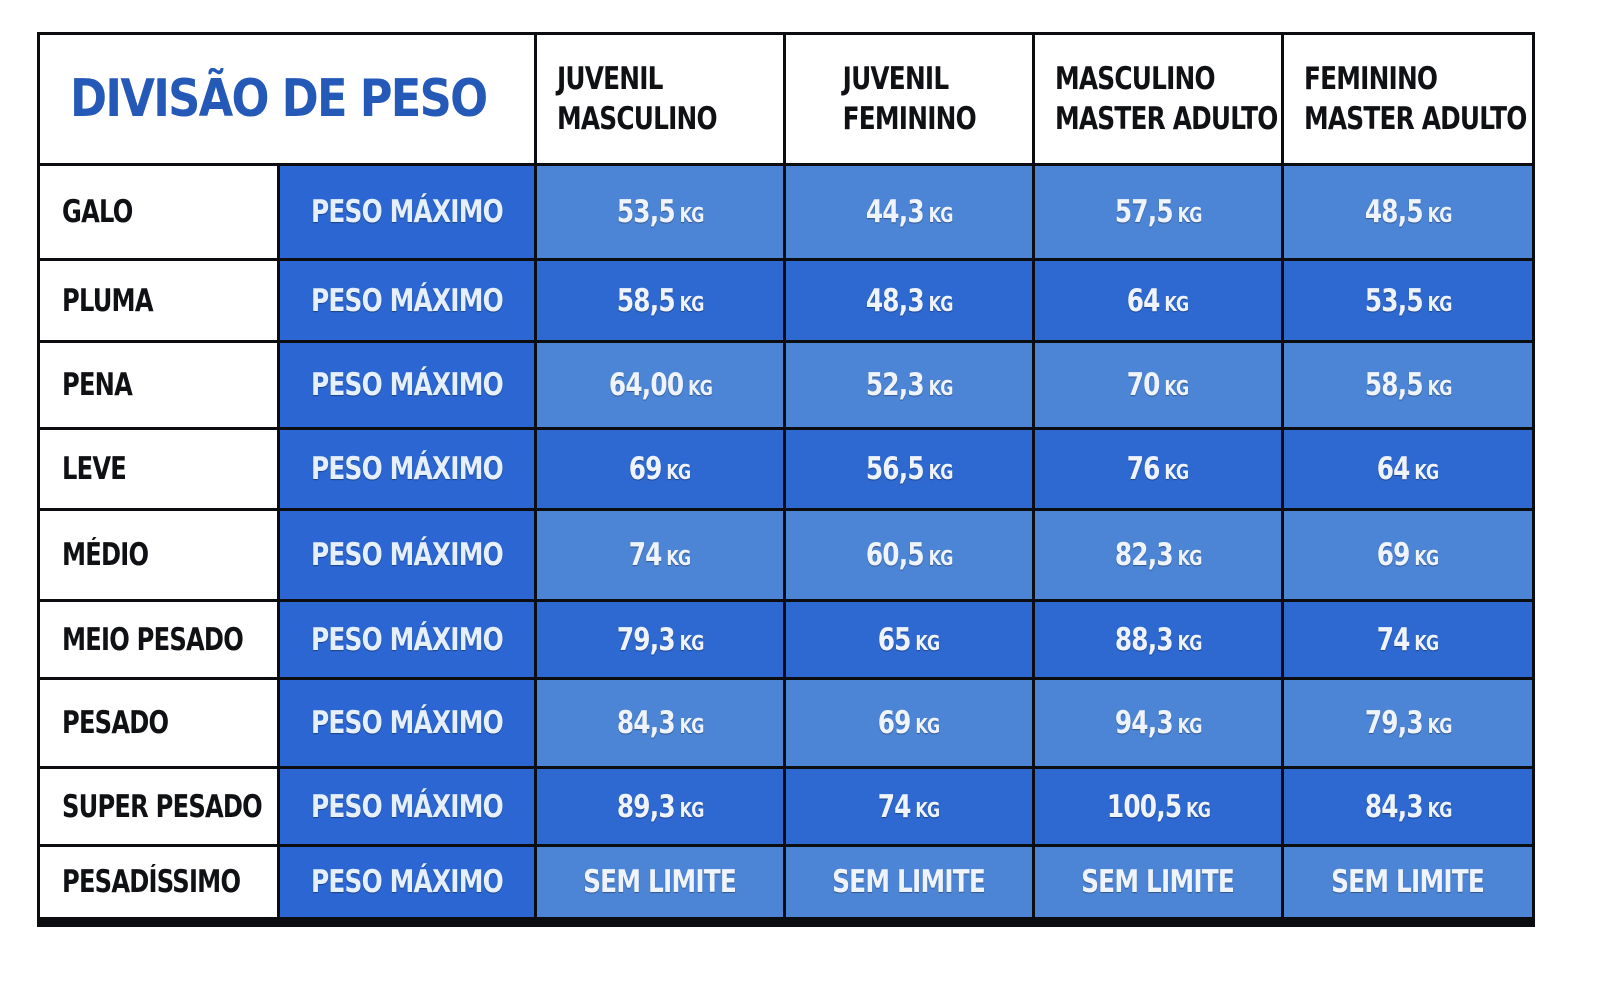 The height and width of the screenshot is (993, 1600). What do you see at coordinates (1143, 806) in the screenshot?
I see `weight-number: 100,5` at bounding box center [1143, 806].